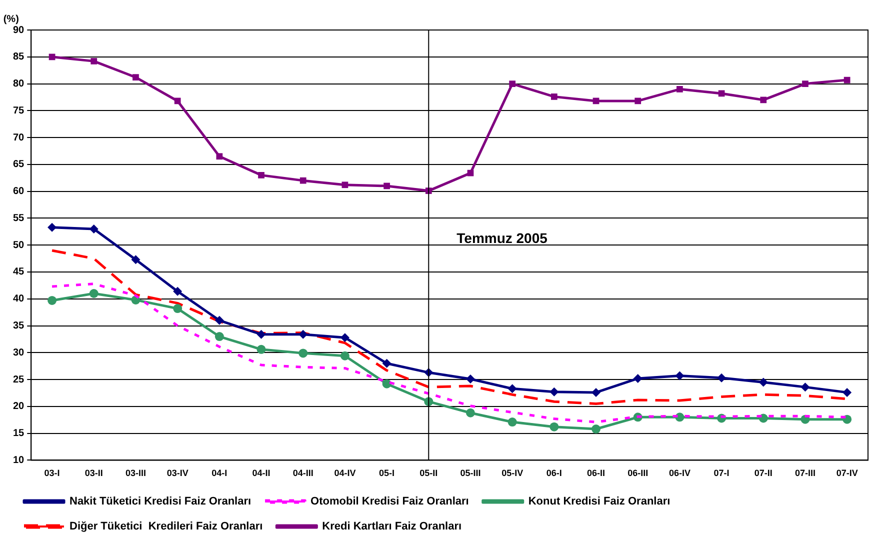 Image resolution: width=878 pixels, height=547 pixels. Describe the element at coordinates (387, 473) in the screenshot. I see `x-tick-label: 05-I` at that location.